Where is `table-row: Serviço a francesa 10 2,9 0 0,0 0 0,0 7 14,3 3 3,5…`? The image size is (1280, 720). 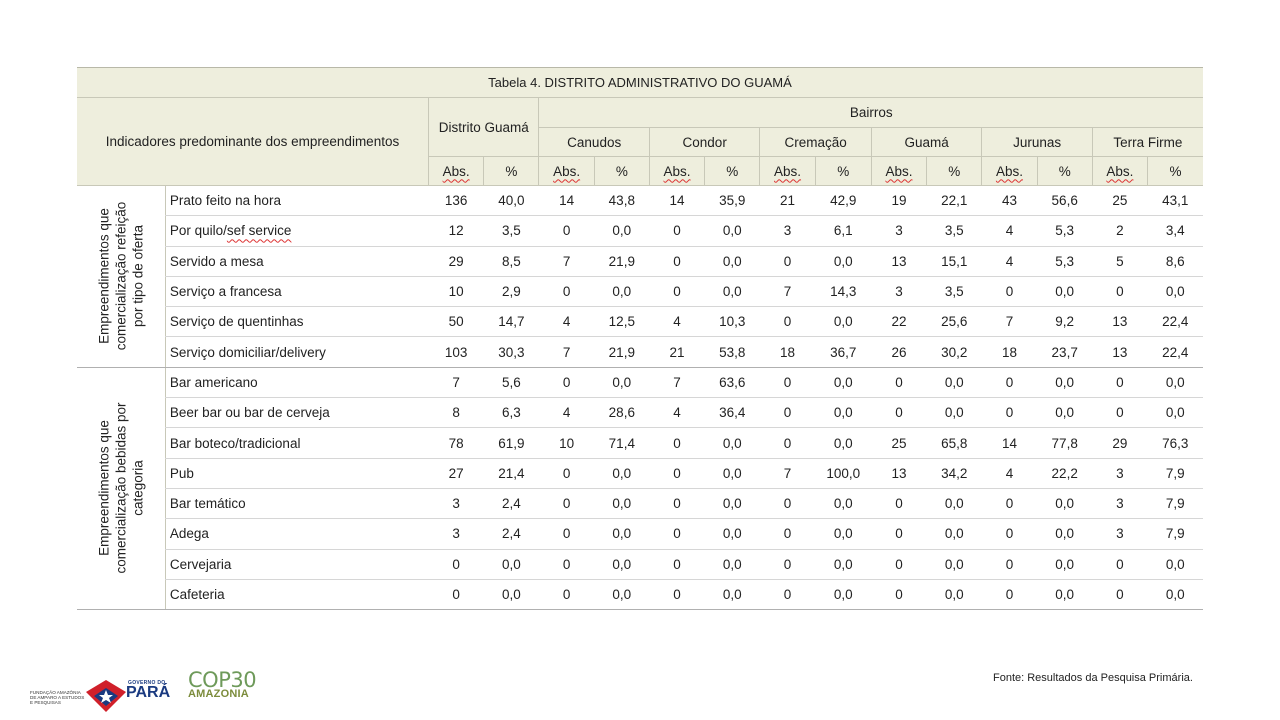 table-row: Serviço a francesa 10 2,9 0 0,0 0 0,0 7 14,3 3 3,5… is located at coordinates (640, 292).